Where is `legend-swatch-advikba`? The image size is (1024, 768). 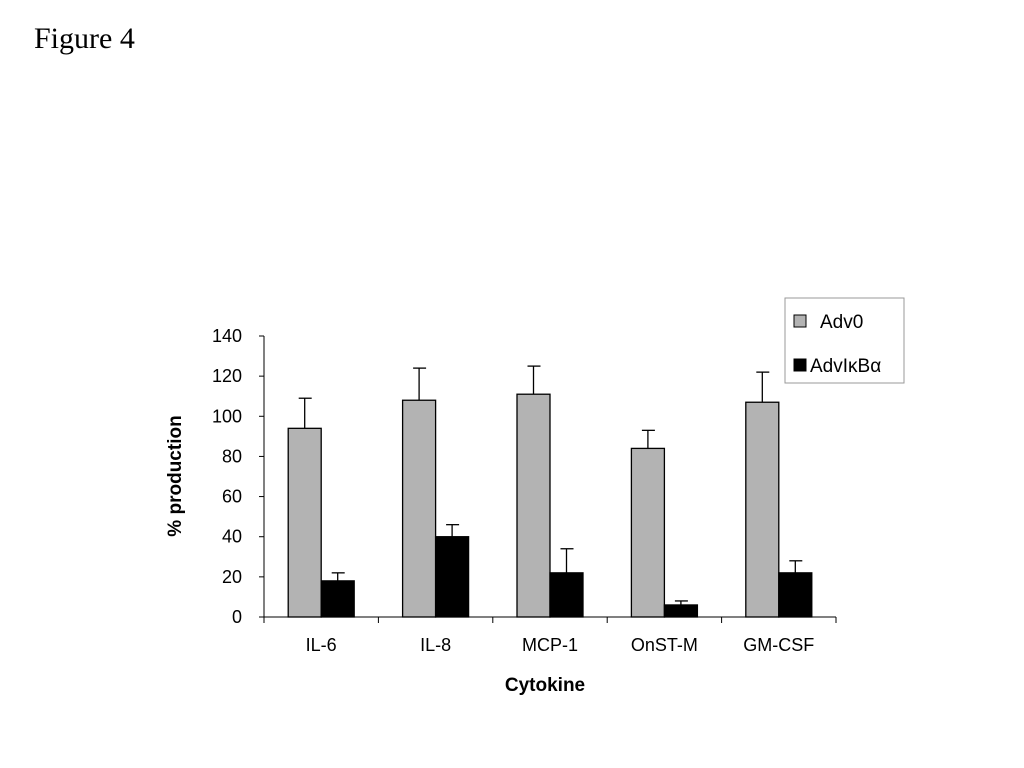
legend-swatch-advikba is located at coordinates (800, 365).